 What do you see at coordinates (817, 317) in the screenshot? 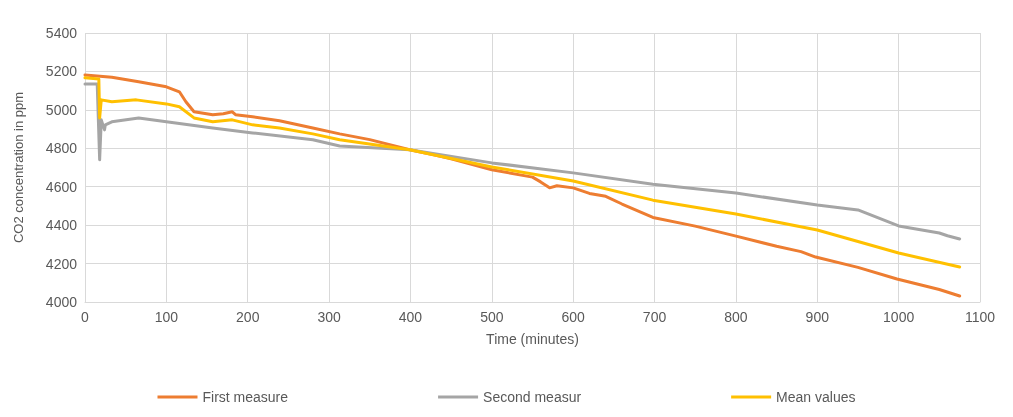
I see `x-tick-label: 900` at bounding box center [817, 317].